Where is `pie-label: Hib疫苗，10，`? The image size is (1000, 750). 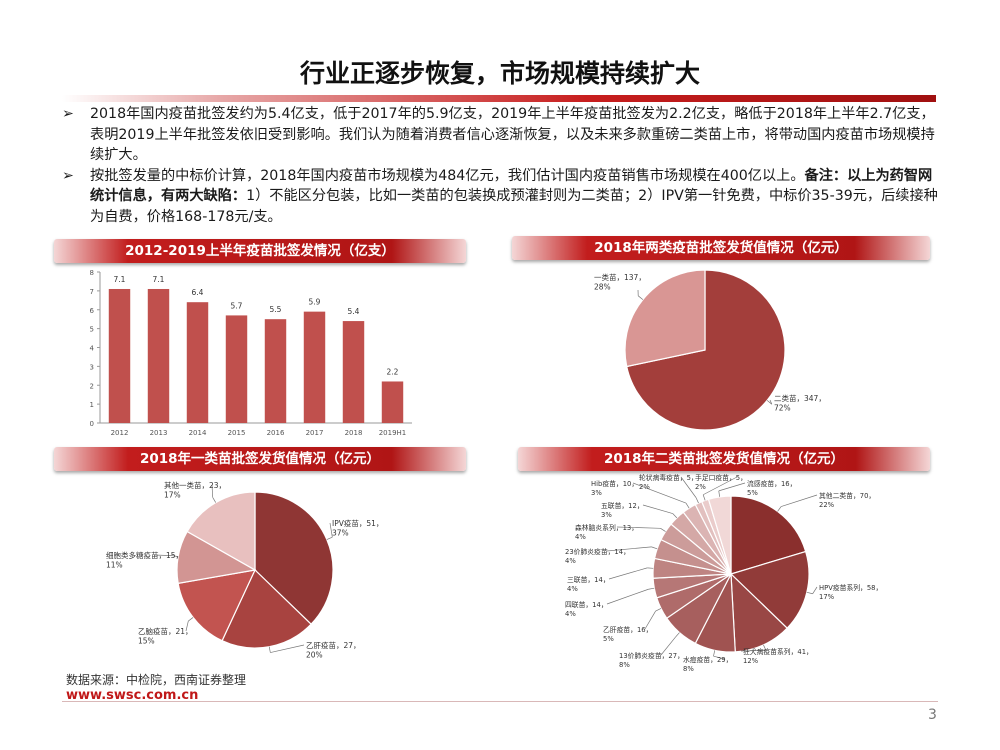
pie-label: Hib疫苗，10， is located at coordinates (614, 483).